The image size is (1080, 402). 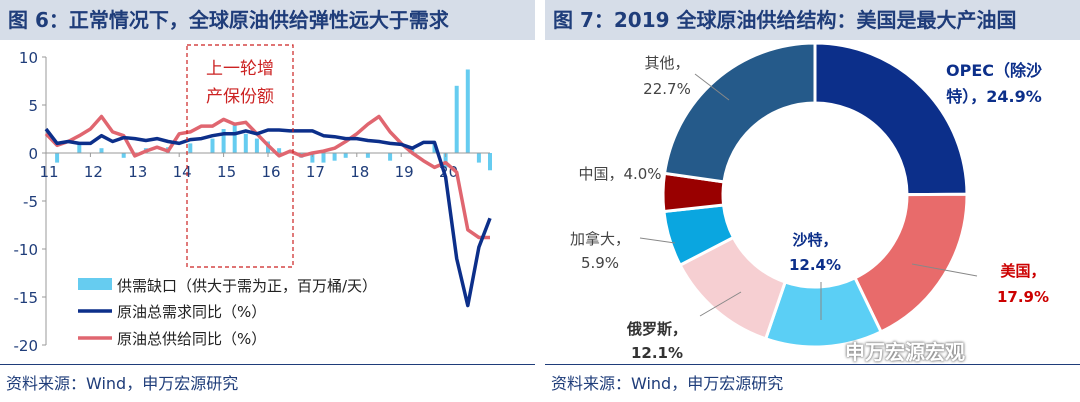 I want to click on slice-label-name: 其他，, so click(x=666, y=63).